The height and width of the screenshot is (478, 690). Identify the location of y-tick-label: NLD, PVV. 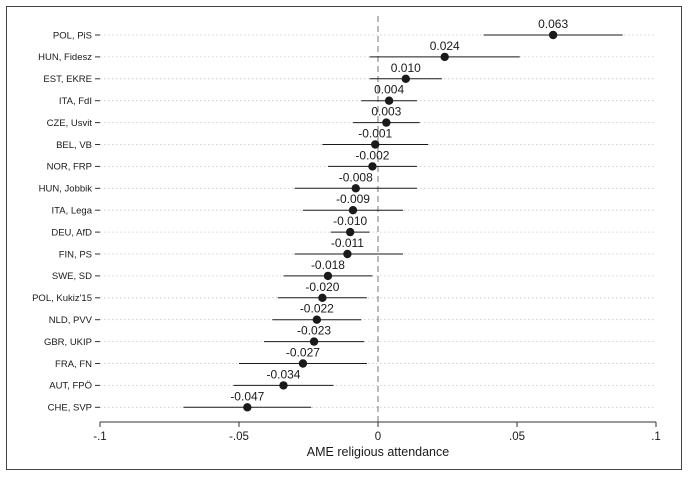
(71, 320).